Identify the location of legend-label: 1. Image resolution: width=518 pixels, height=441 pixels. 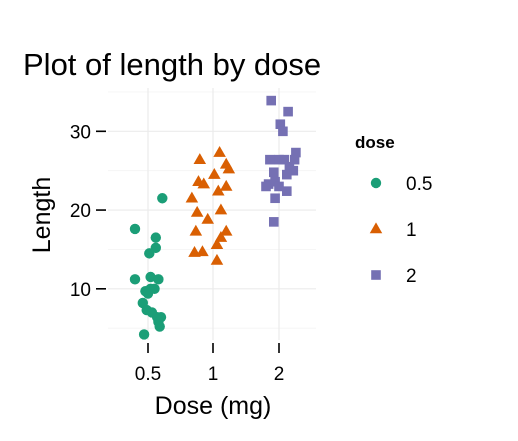
(411, 230).